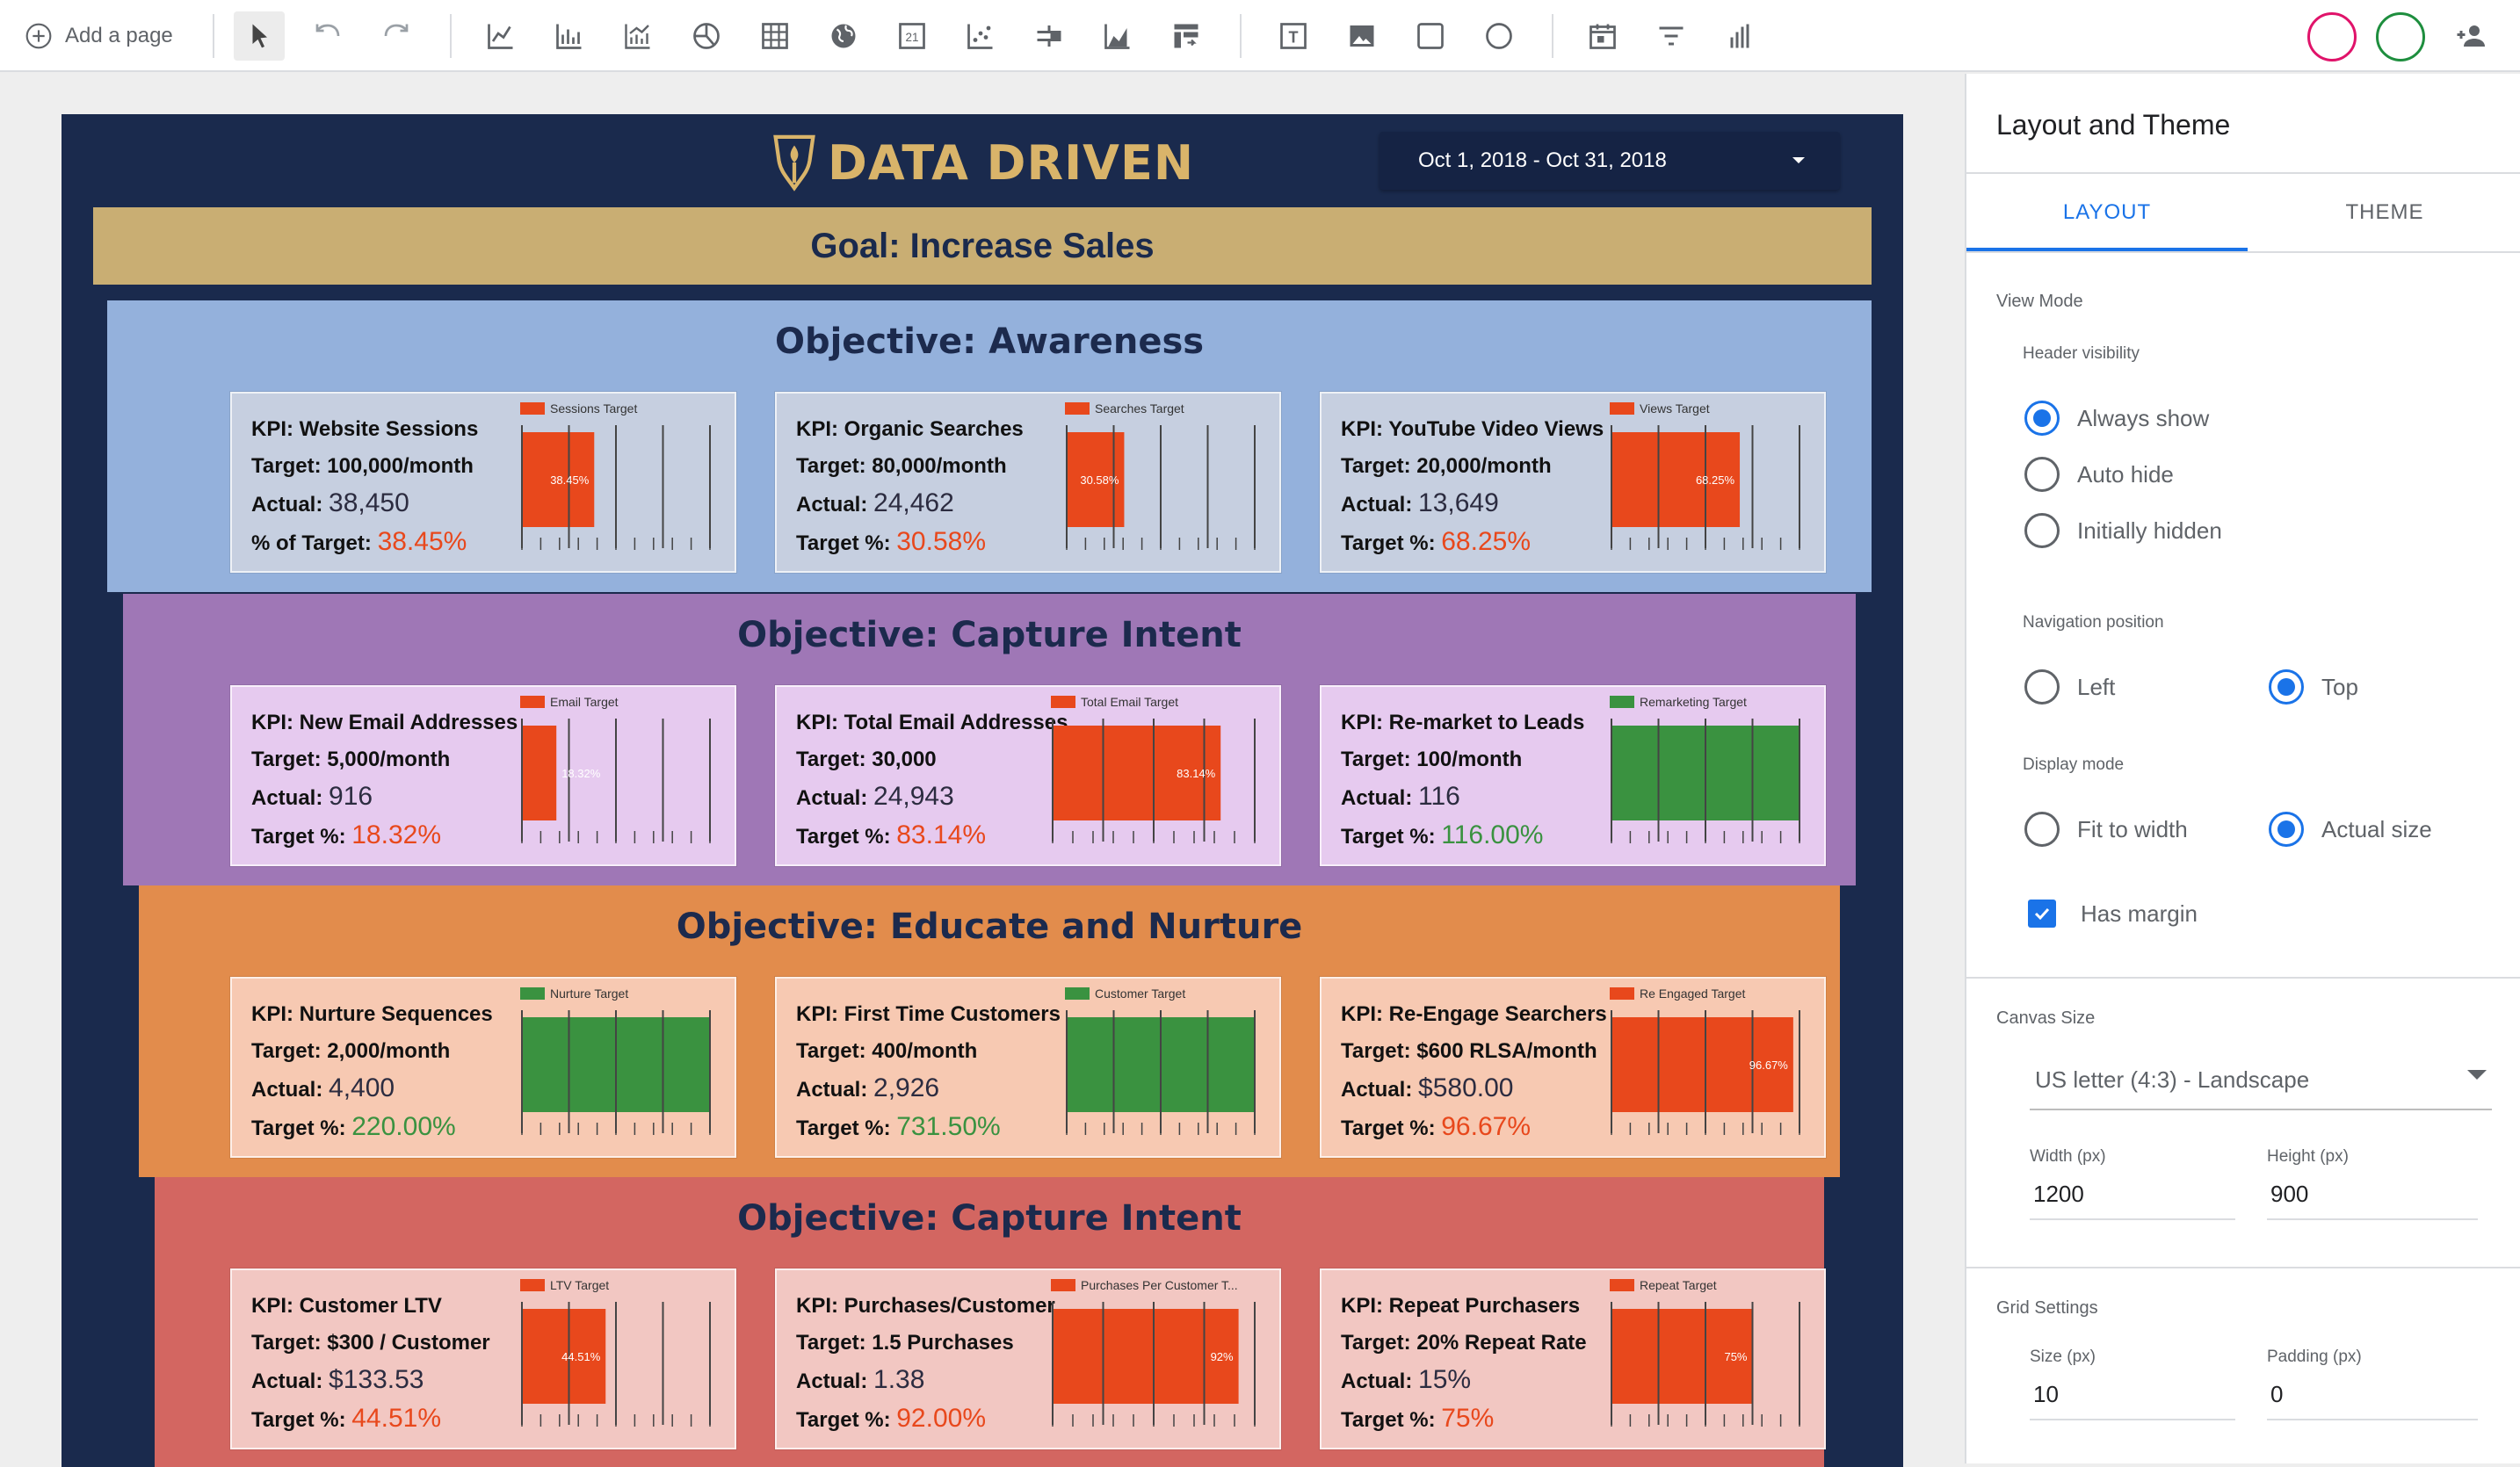 Image resolution: width=2520 pixels, height=1467 pixels. Describe the element at coordinates (1168, 482) in the screenshot. I see `bullet-chart: Searches Target 30.58%` at that location.